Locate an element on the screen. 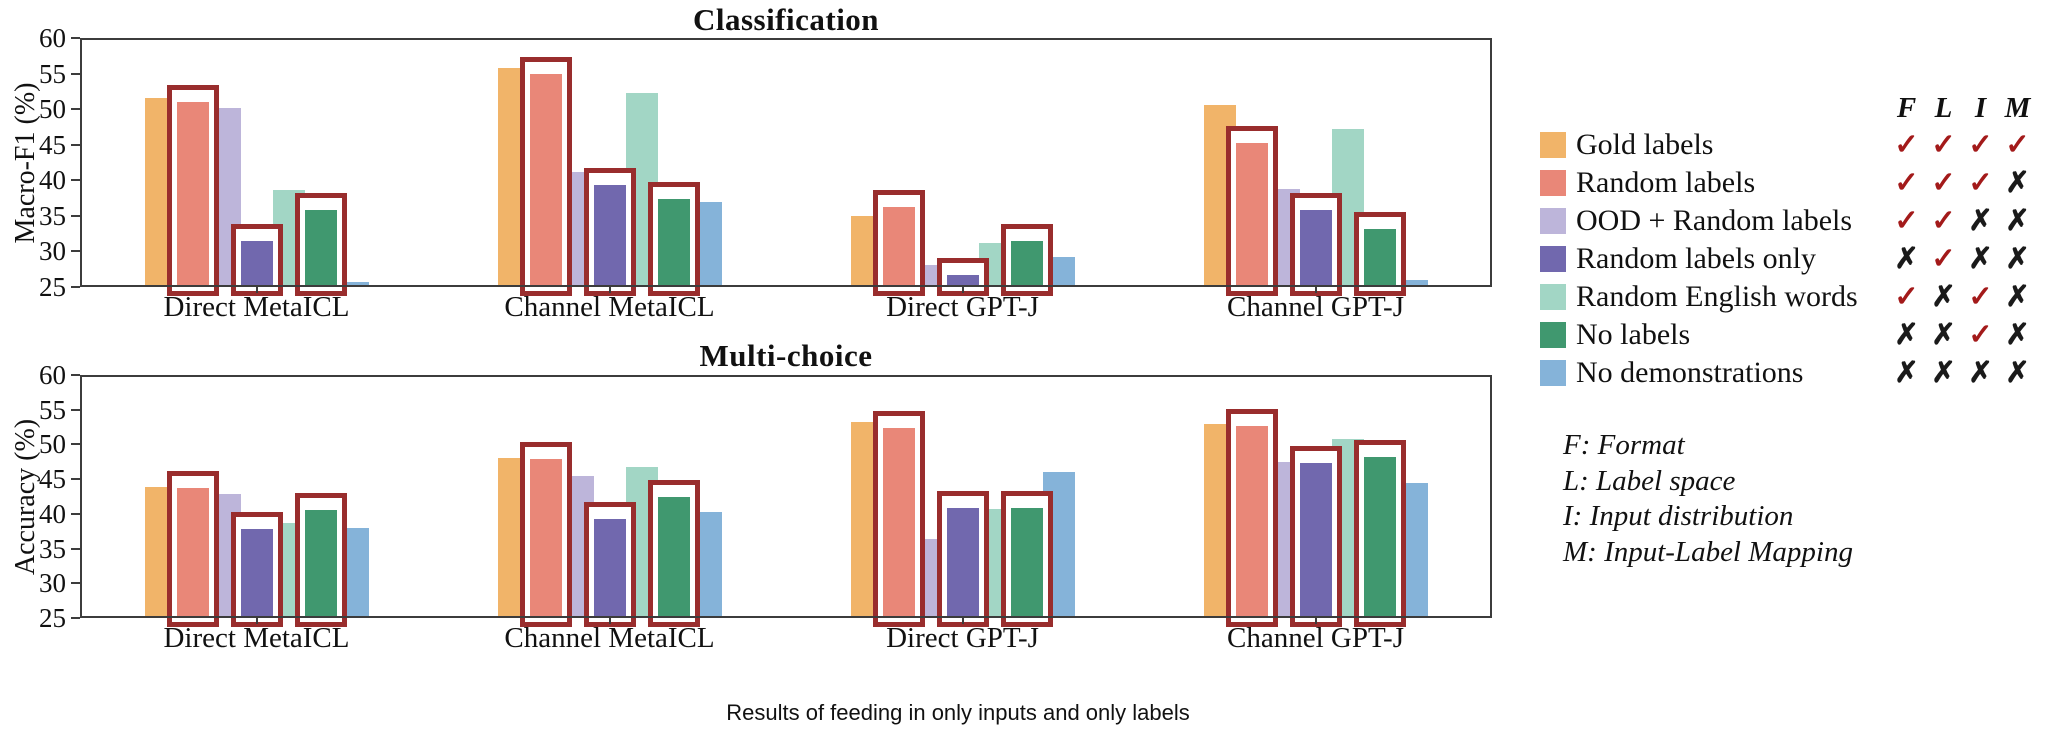  legend-item: No labels ✗ ✗ ✓ ✗ is located at coordinates (1788, 335).